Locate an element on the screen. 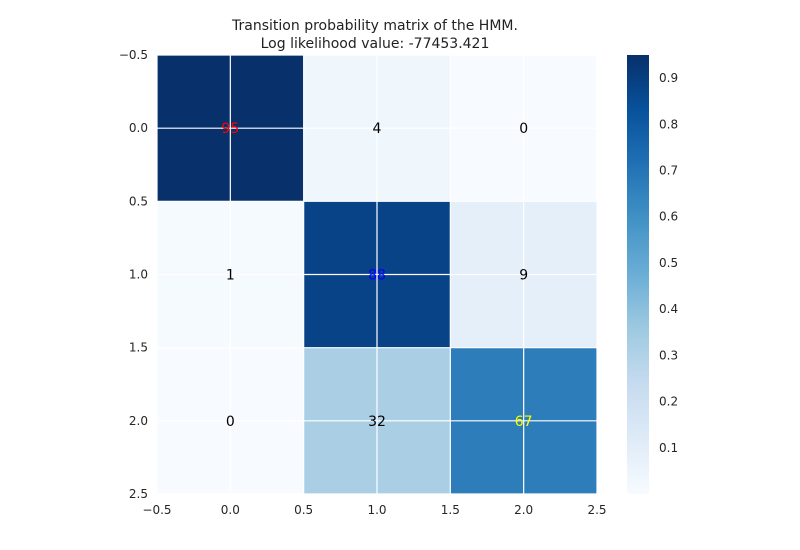 The height and width of the screenshot is (550, 800). x-tick-label: 2.0 is located at coordinates (523, 510).